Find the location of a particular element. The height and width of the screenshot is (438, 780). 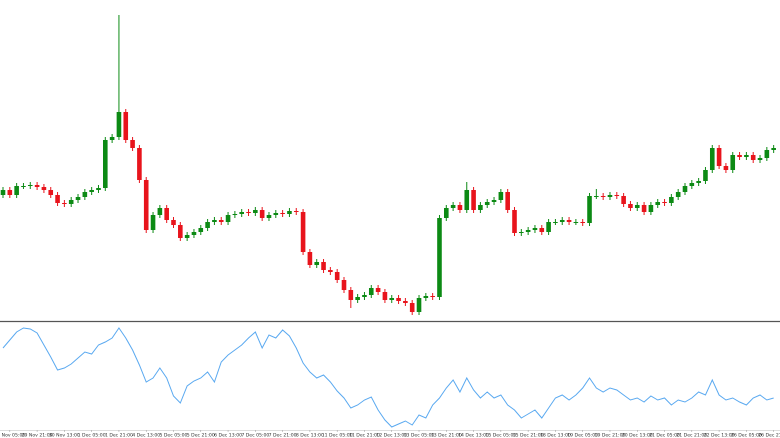

x-tick-label: 8 Dec 13:00 is located at coordinates (310, 435).